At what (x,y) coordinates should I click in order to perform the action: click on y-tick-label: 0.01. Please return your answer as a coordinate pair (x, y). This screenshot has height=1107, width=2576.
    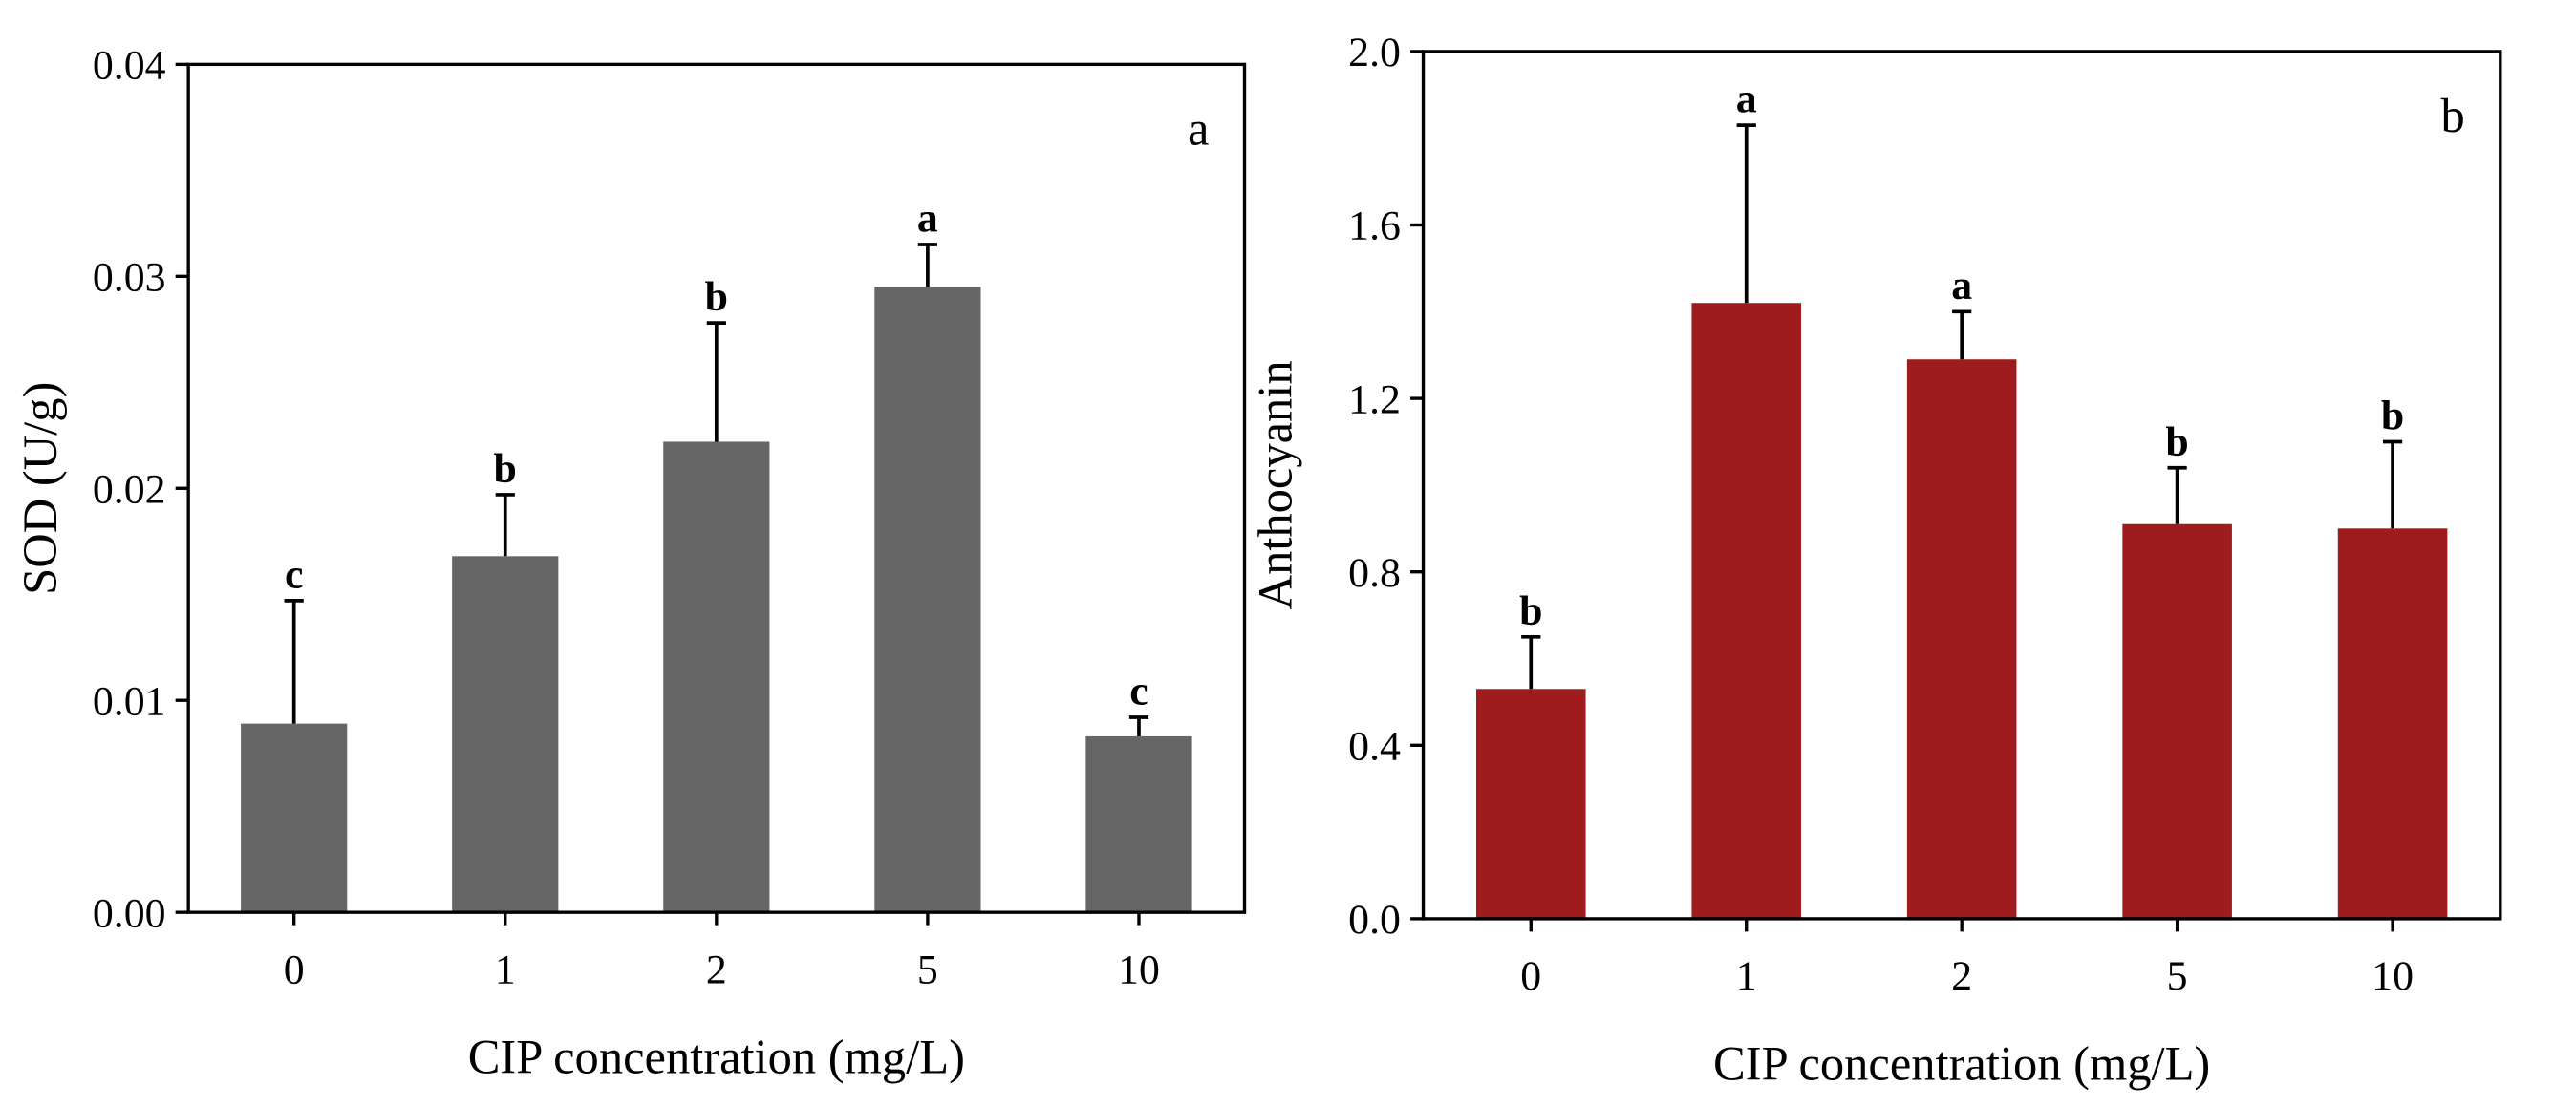
    Looking at the image, I should click on (129, 701).